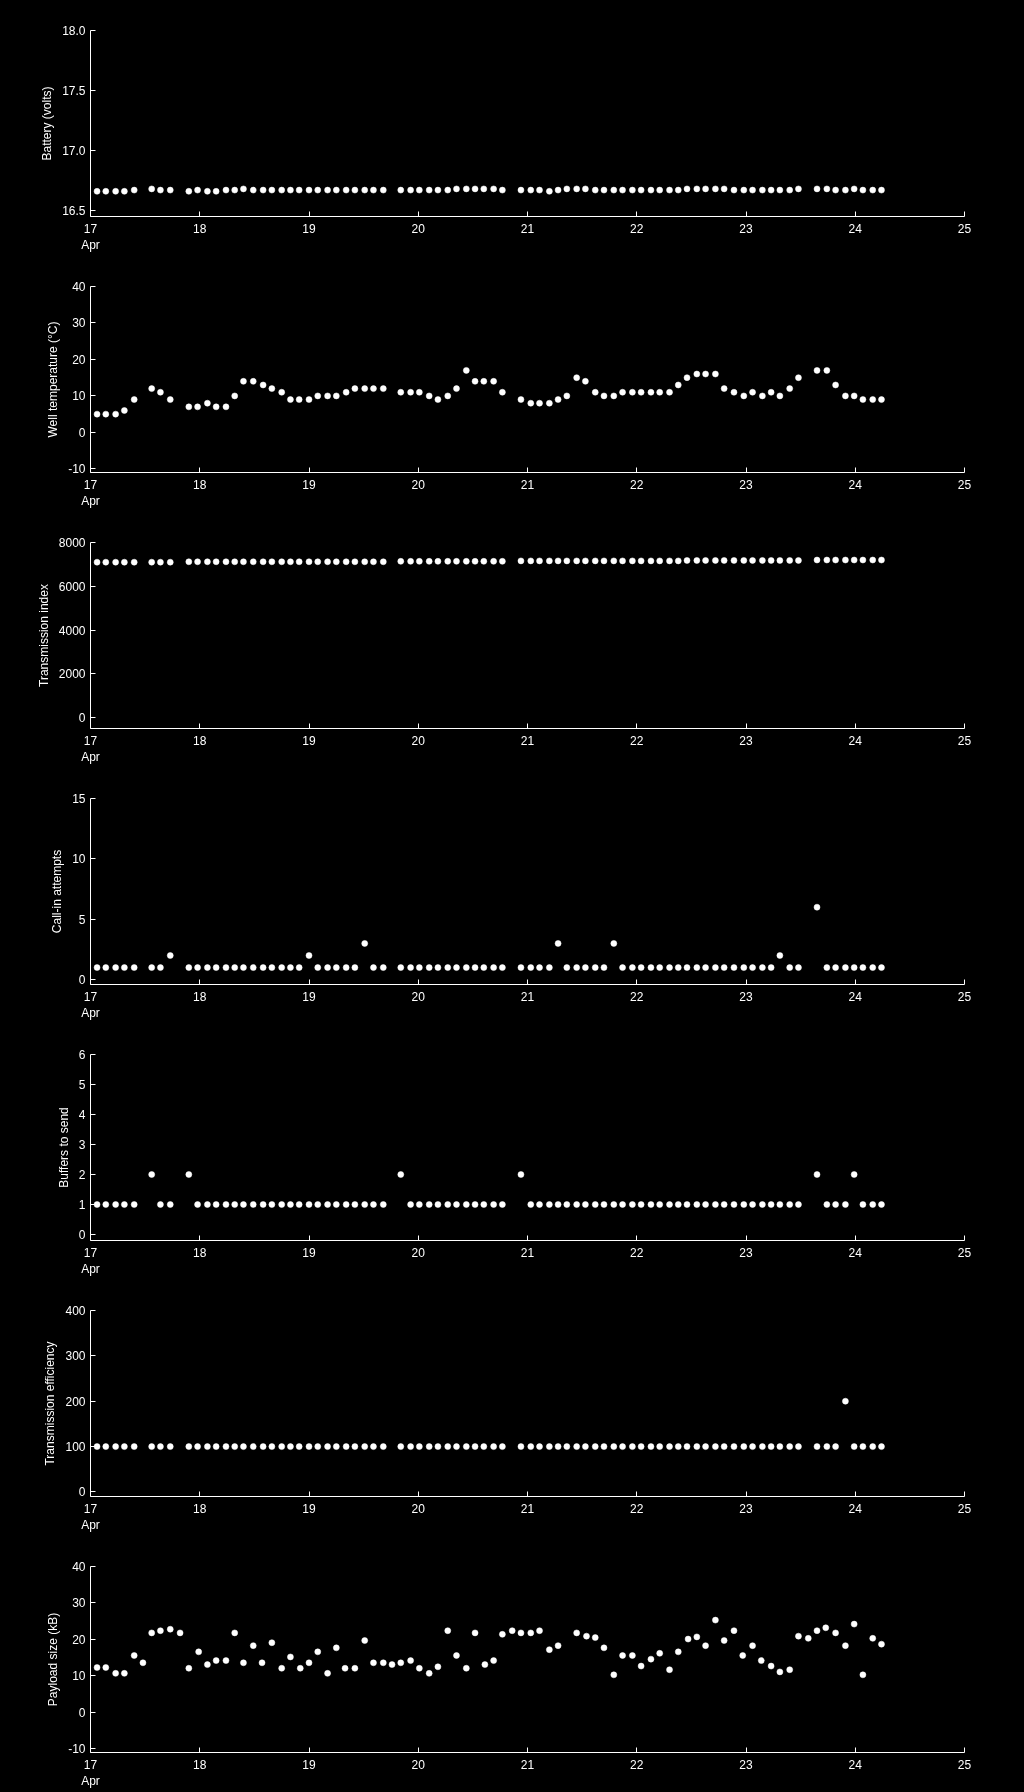 The width and height of the screenshot is (1024, 1792). What do you see at coordinates (75, 1311) in the screenshot?
I see `y-tick-label: 400` at bounding box center [75, 1311].